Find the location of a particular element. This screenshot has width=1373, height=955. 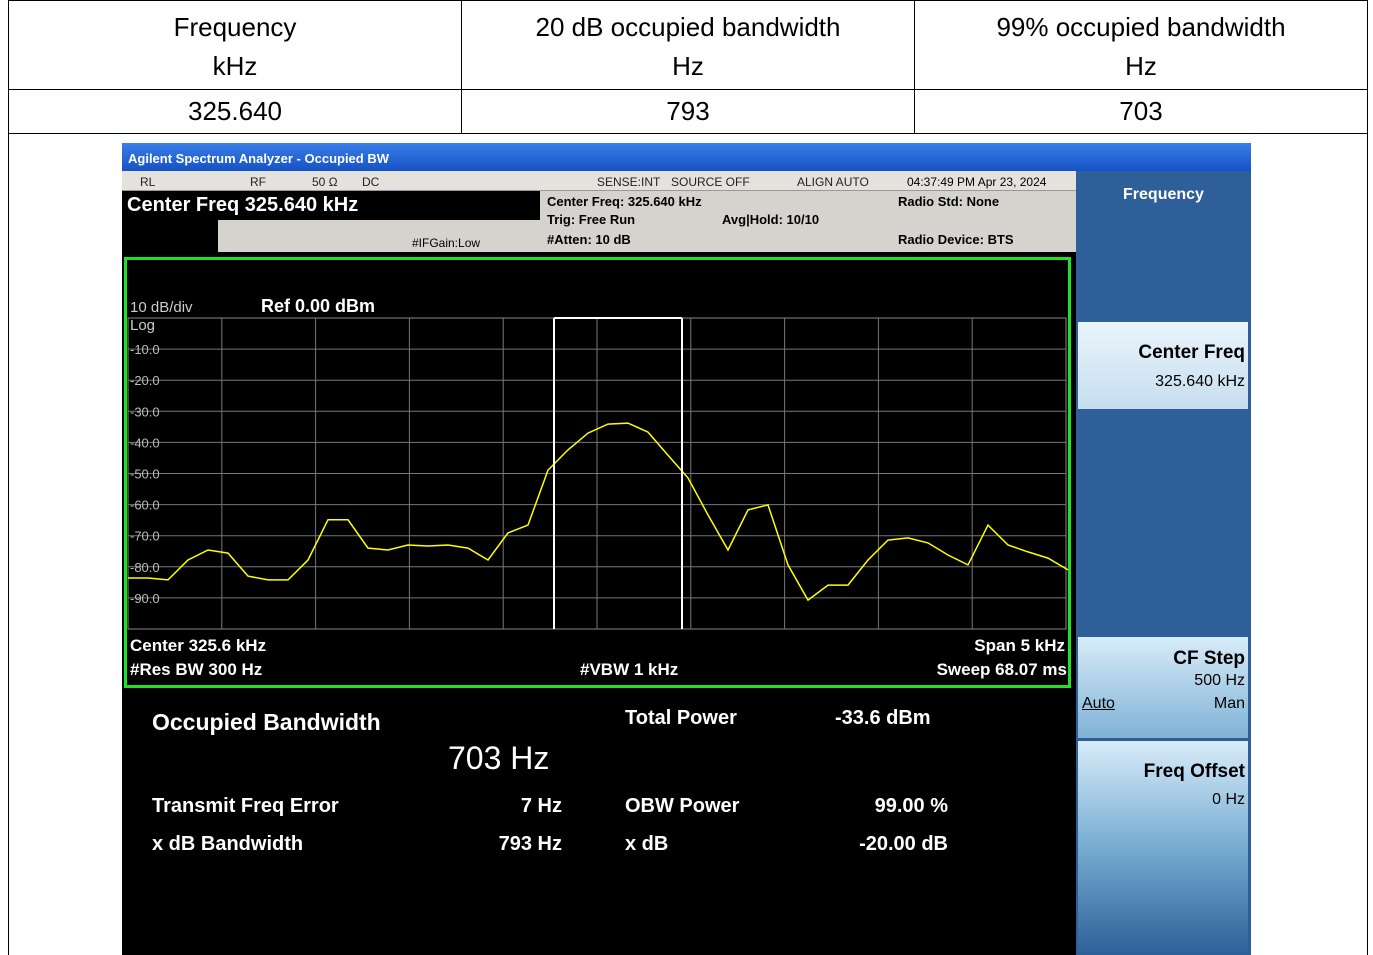

softkey-value: 0 Hz is located at coordinates (1228, 799).